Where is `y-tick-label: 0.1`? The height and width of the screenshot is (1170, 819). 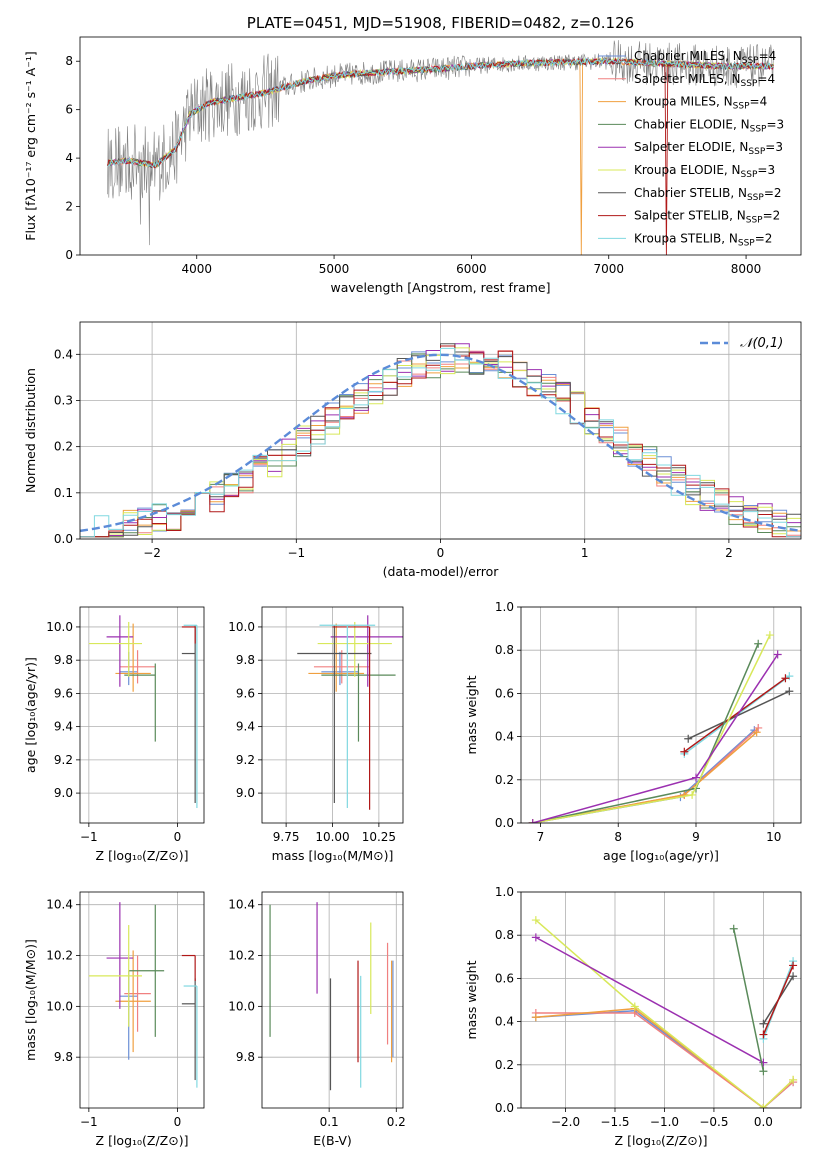
y-tick-label: 0.1 is located at coordinates (63, 493).